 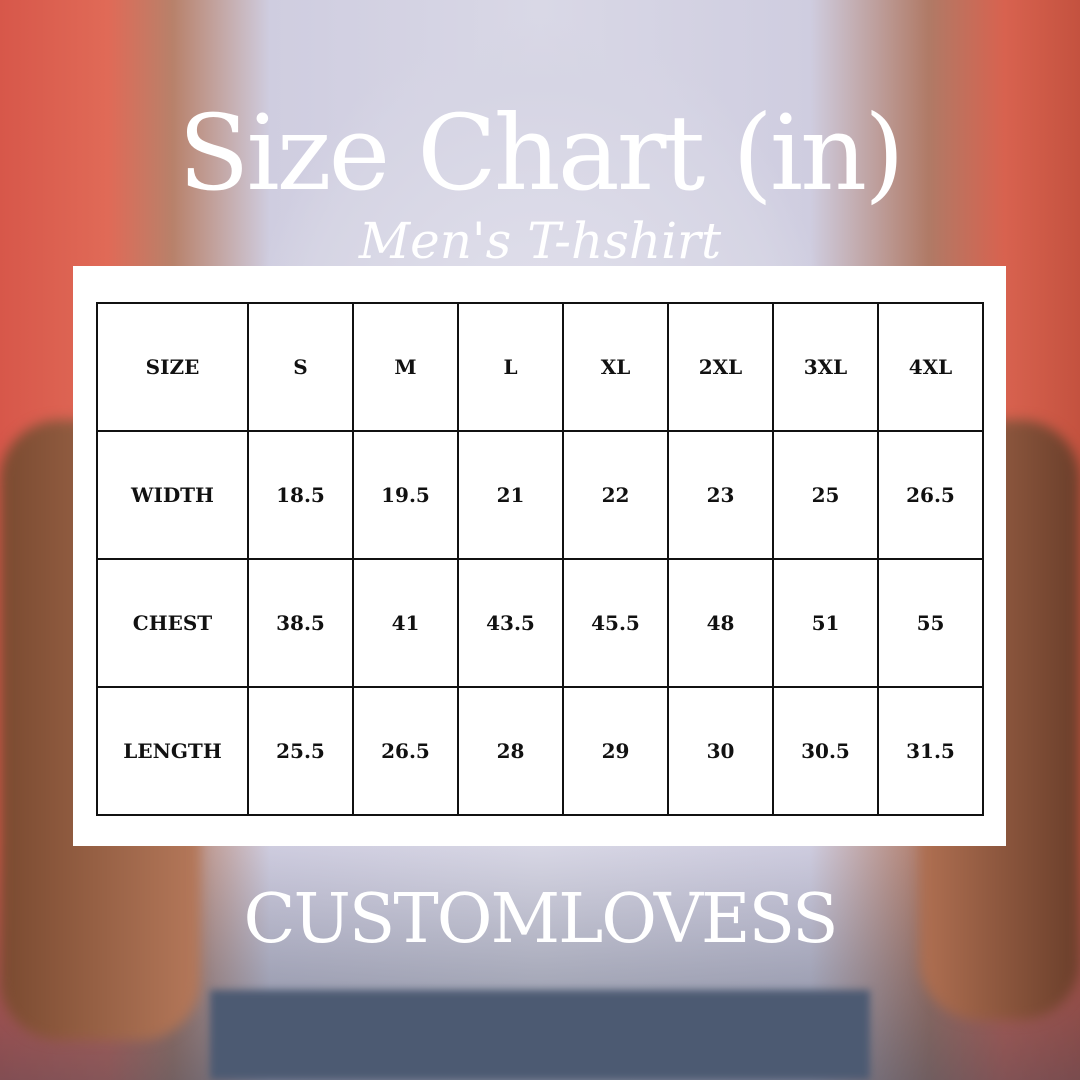 What do you see at coordinates (615, 623) in the screenshot?
I see `table-cell: 45.5` at bounding box center [615, 623].